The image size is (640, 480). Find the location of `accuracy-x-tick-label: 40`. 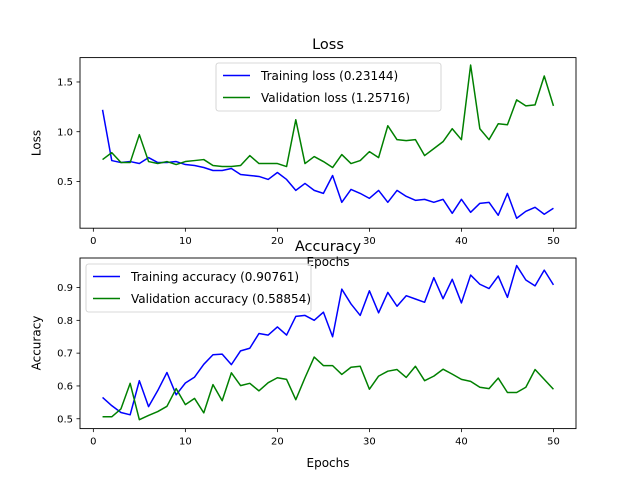

accuracy-x-tick-label: 40 is located at coordinates (461, 442).